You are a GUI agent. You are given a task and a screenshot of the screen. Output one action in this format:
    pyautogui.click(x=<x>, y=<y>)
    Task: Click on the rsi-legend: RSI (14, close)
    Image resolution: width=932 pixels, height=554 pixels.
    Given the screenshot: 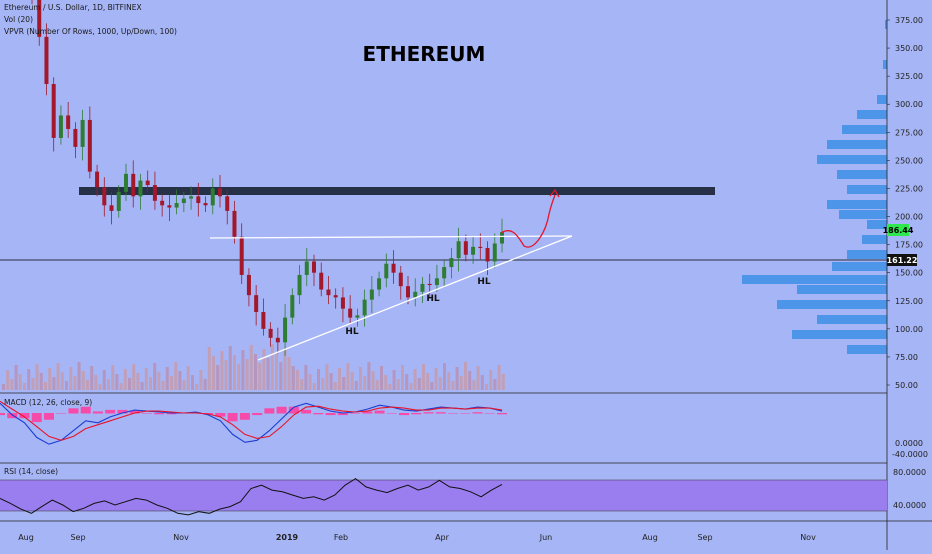 What is the action you would take?
    pyautogui.click(x=31, y=471)
    